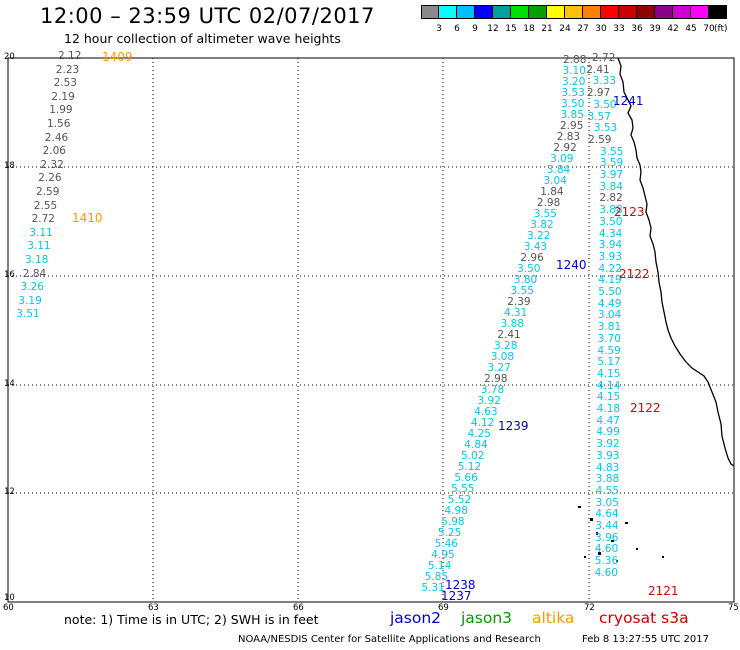 The height and width of the screenshot is (650, 740). What do you see at coordinates (9, 275) in the screenshot?
I see `lat-label: 16` at bounding box center [9, 275].